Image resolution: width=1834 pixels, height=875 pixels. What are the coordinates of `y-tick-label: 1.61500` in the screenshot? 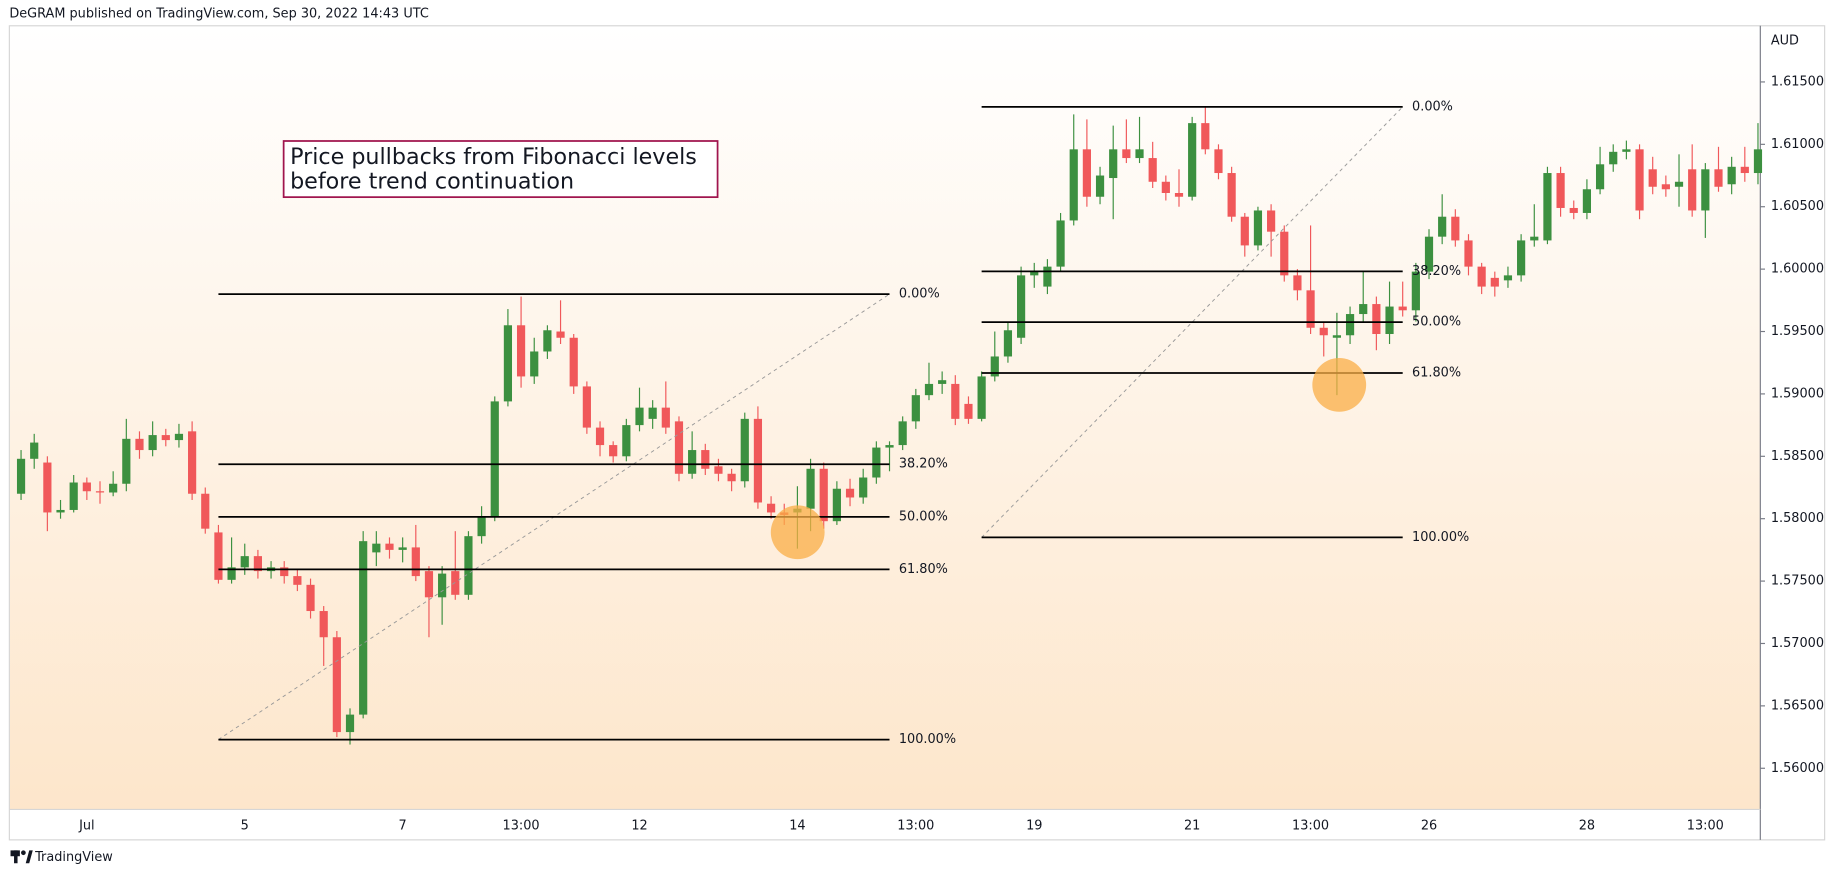 It's located at (1797, 81).